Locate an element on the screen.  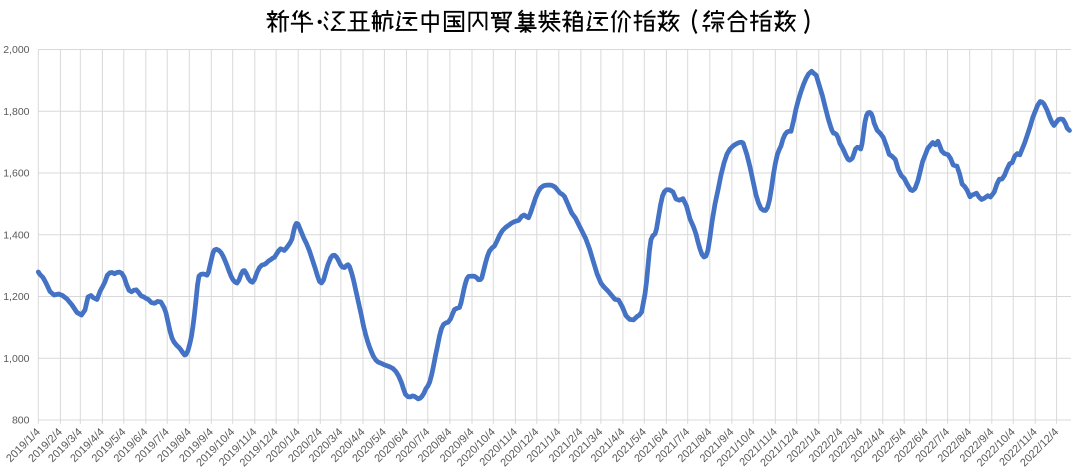
svg-text: 1,600 is located at coordinates (16, 174).